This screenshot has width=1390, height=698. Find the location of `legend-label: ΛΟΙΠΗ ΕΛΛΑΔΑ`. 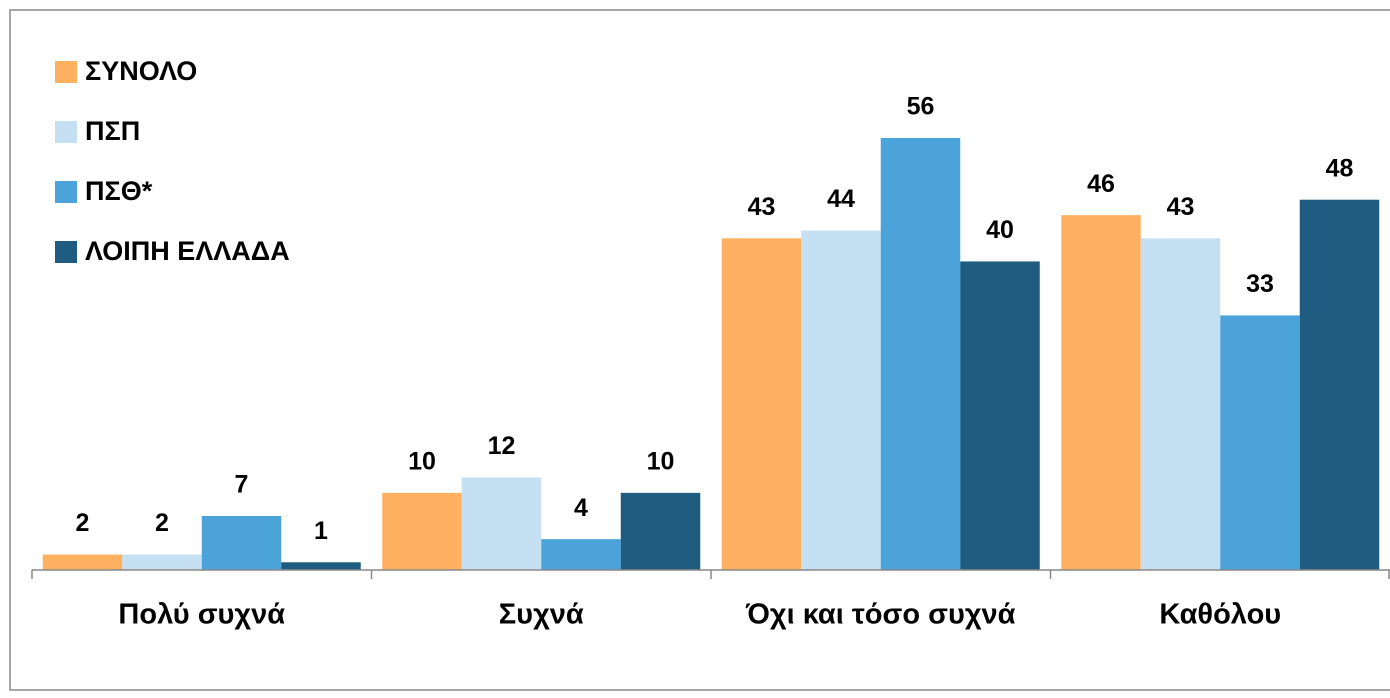

legend-label: ΛΟΙΠΗ ΕΛΛΑΔΑ is located at coordinates (187, 251).